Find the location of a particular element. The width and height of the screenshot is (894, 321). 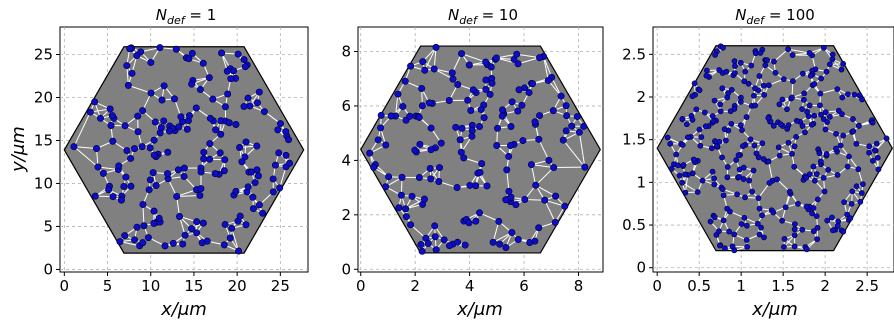

x-tick-label: 5 is located at coordinates (108, 286).